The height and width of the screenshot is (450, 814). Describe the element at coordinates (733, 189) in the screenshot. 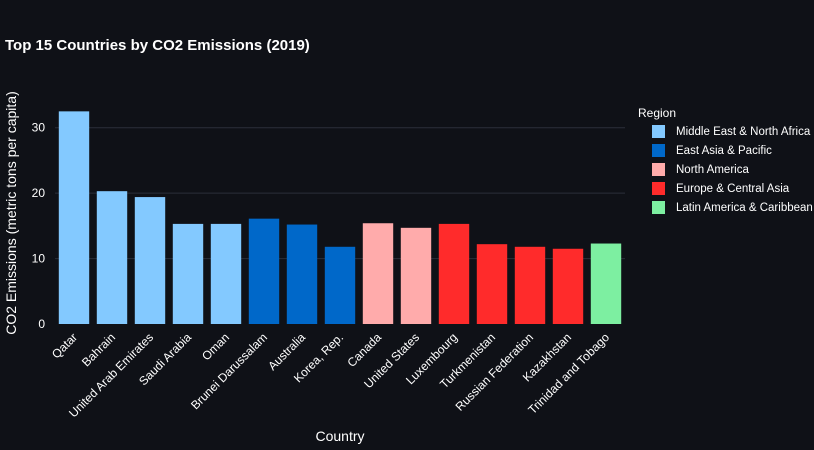

I see `legend-label: Europe & Central Asia` at that location.